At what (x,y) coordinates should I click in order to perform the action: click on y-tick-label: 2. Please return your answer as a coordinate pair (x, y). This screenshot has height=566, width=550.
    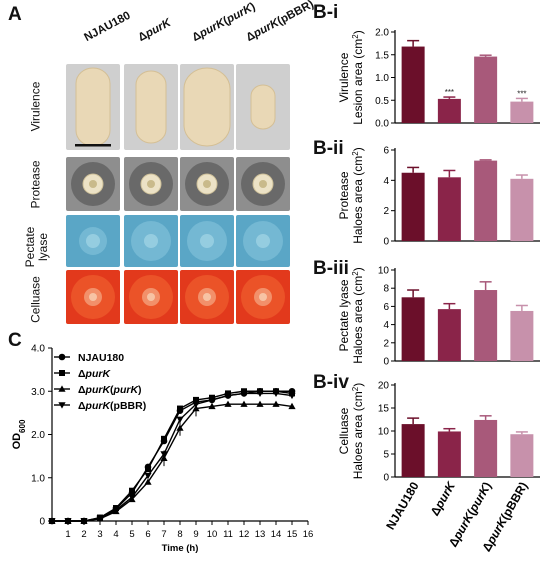
    Looking at the image, I should click on (386, 343).